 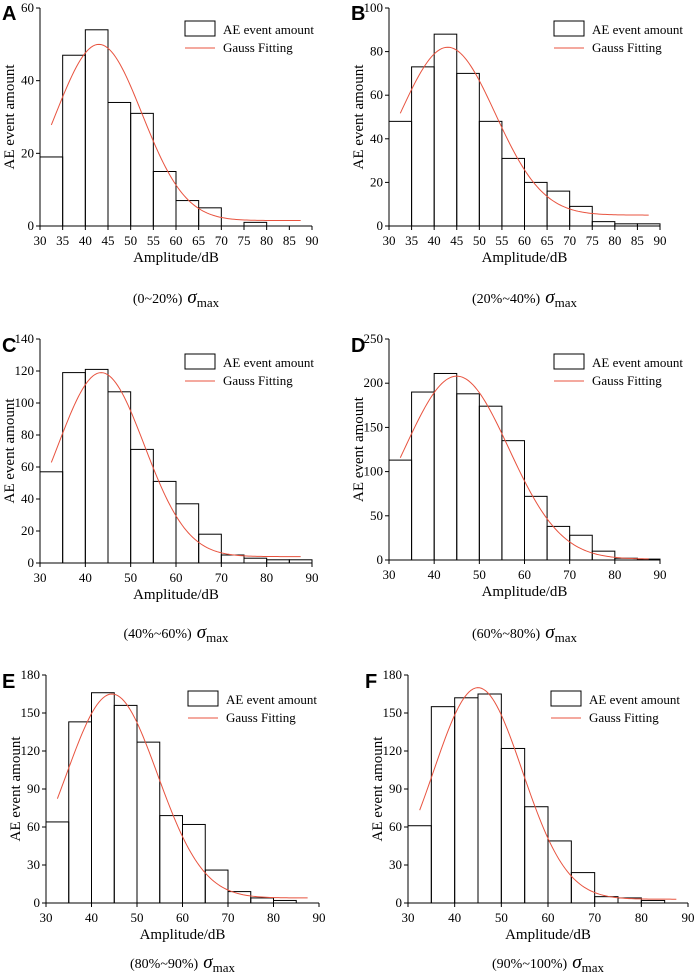 I want to click on panel-caption: (20%~40%) σmax, so click(x=524, y=298).